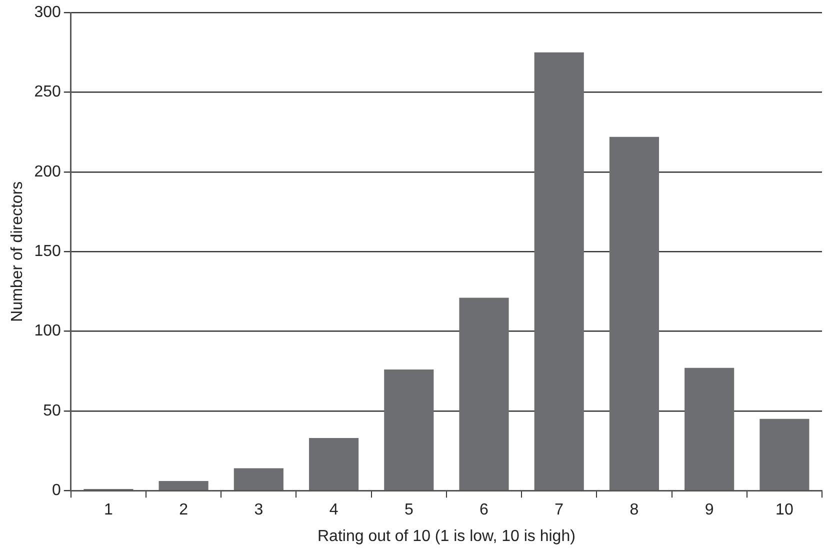 The width and height of the screenshot is (830, 554). I want to click on x-tick-label: 1, so click(108, 510).